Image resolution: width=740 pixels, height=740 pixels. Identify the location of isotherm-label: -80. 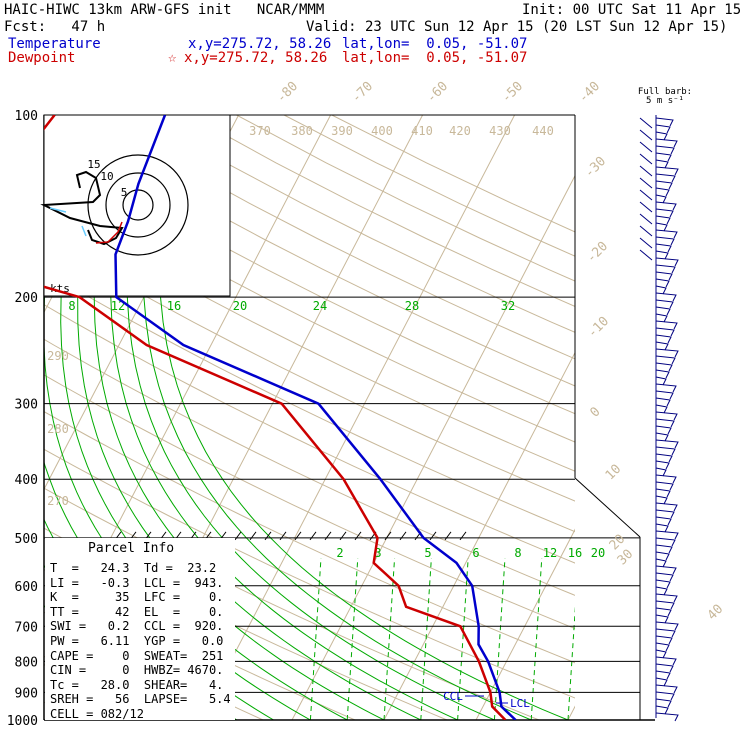
(287, 92).